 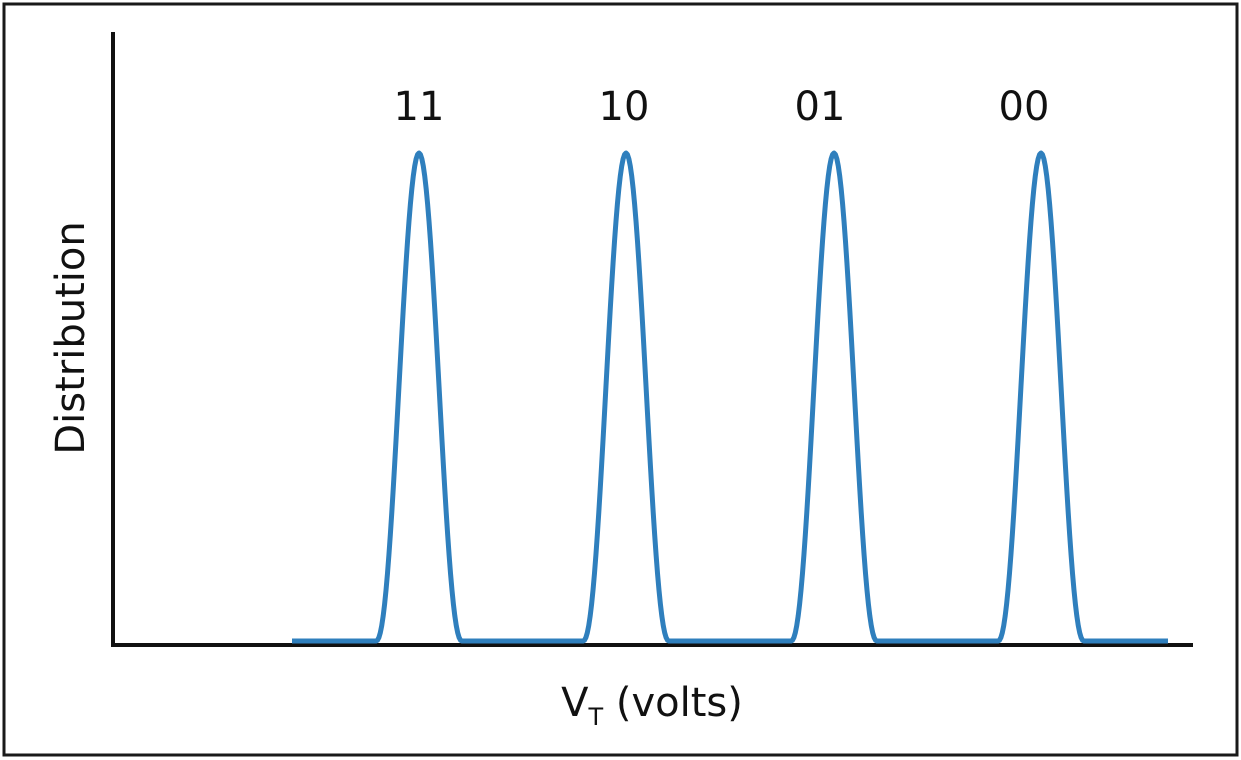 I want to click on peak-label-01: 01, so click(x=820, y=107).